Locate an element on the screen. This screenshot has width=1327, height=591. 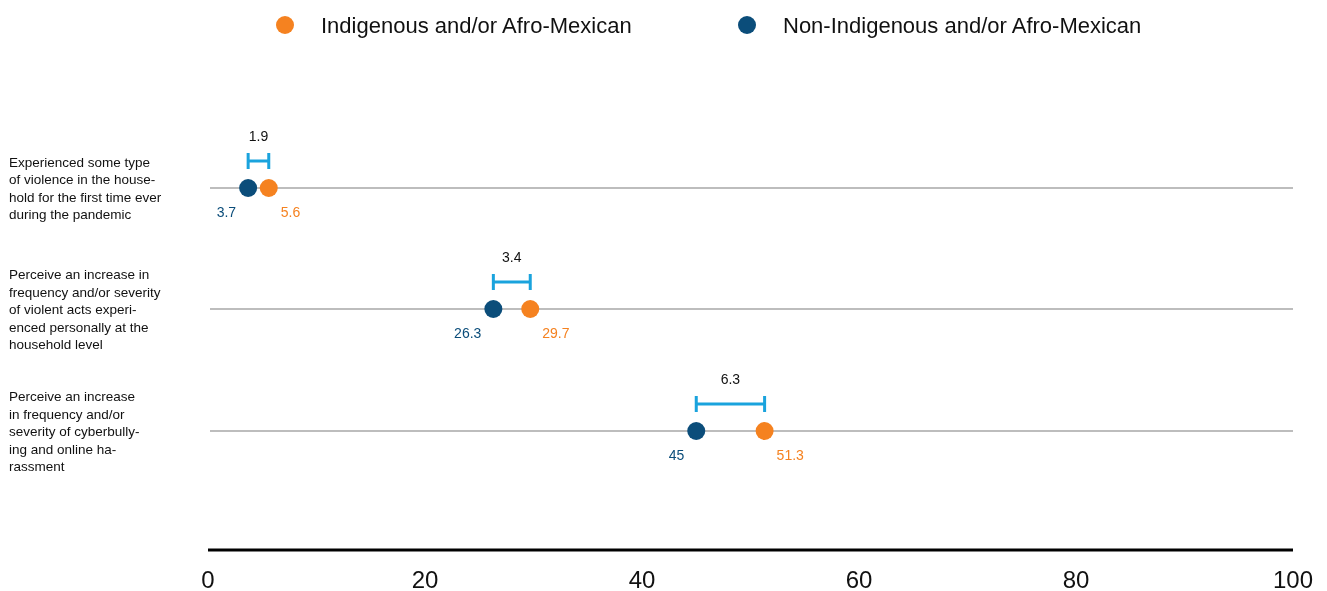
legend-label: Indigenous and/or Afro-Mexican is located at coordinates (476, 25).